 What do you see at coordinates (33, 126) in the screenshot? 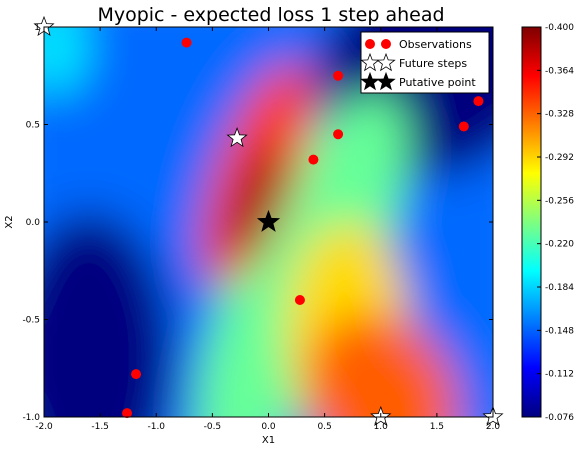
I see `y-tick-label: 0.5` at bounding box center [33, 126].